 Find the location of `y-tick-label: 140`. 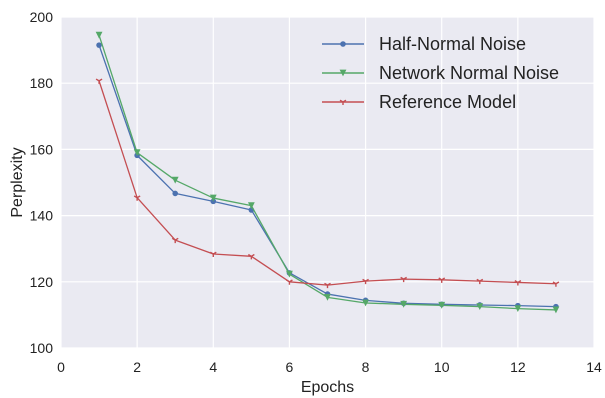

y-tick-label: 140 is located at coordinates (42, 216).